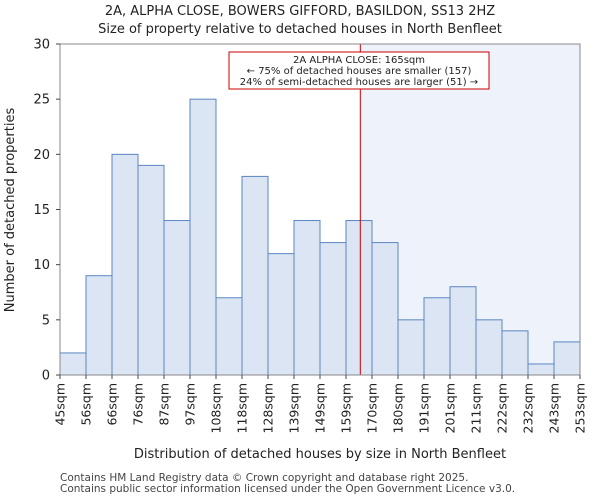 This screenshot has height=500, width=600. I want to click on x-tick-label: 66sqm, so click(112, 404).